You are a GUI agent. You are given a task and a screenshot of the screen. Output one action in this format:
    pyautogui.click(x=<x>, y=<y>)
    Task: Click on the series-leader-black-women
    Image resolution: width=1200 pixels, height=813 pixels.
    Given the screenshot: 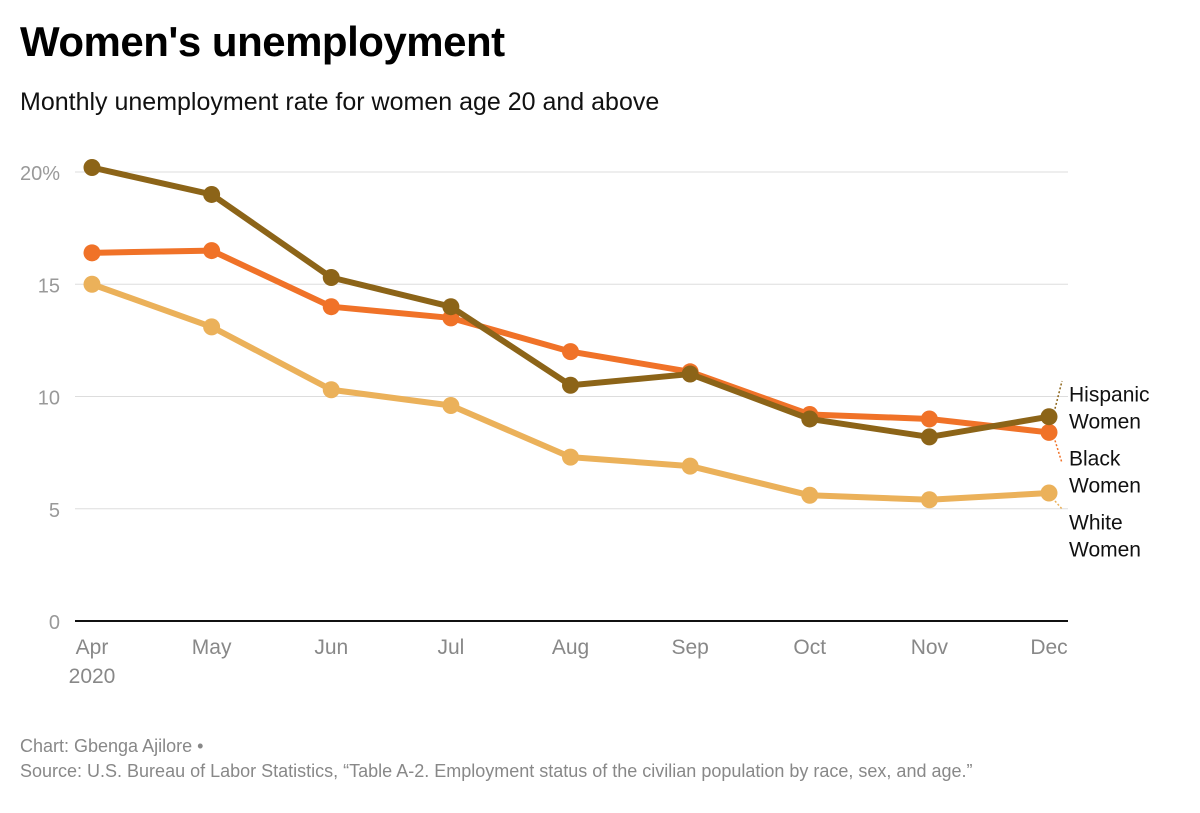 What is the action you would take?
    pyautogui.click(x=1058, y=452)
    